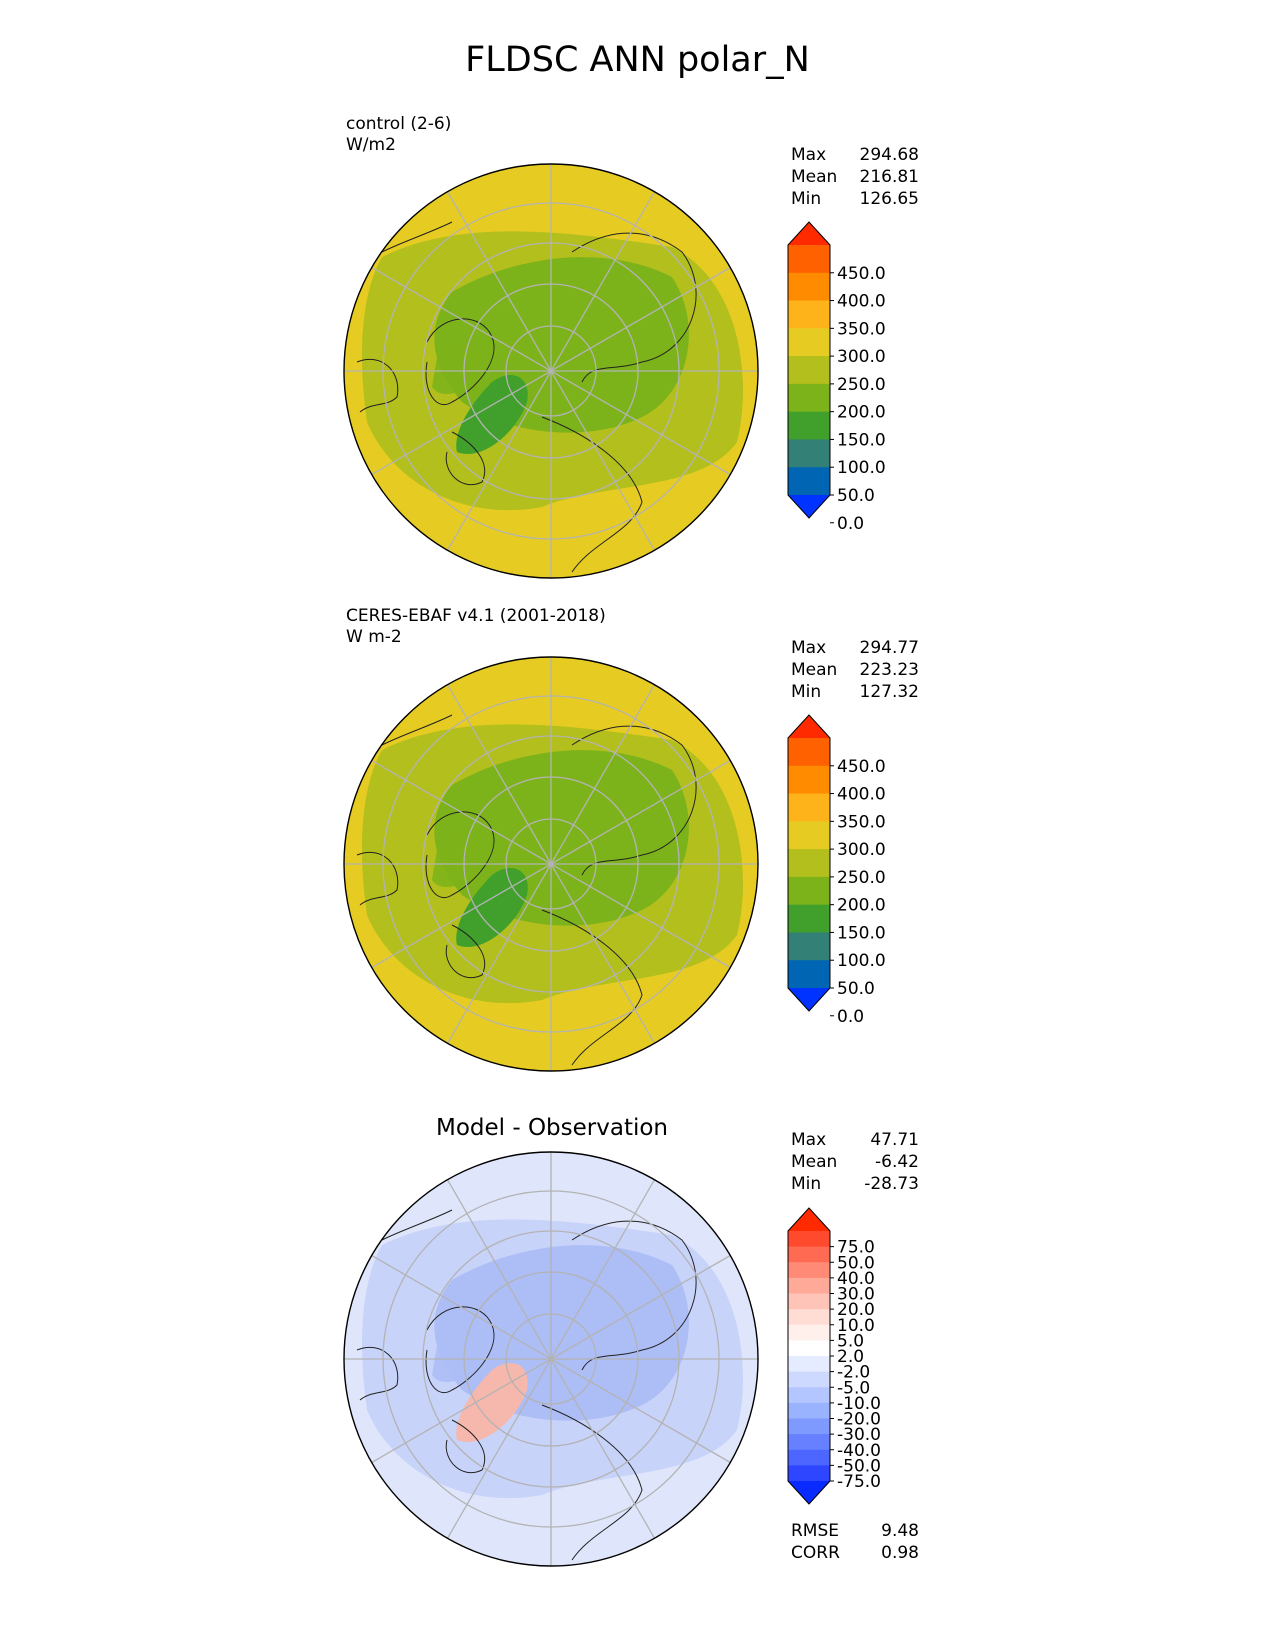 The width and height of the screenshot is (1275, 1650). I want to click on colorbar-tick-label: -2.0, so click(853, 1373).